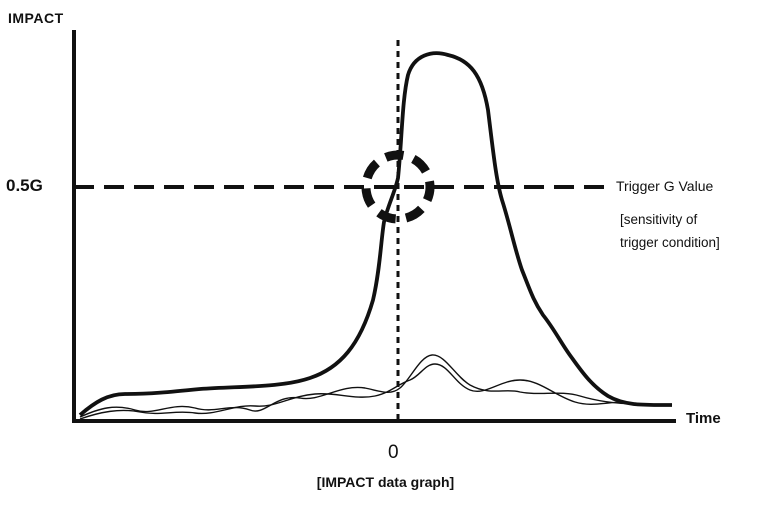 The height and width of the screenshot is (506, 771). Describe the element at coordinates (24, 185) in the screenshot. I see `threshold-value-label: 0.5G` at that location.